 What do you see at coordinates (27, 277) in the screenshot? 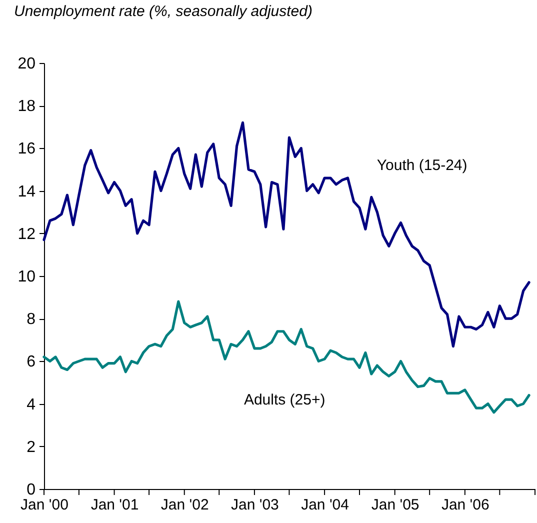
I see `y-tick-label: 10` at bounding box center [27, 277].